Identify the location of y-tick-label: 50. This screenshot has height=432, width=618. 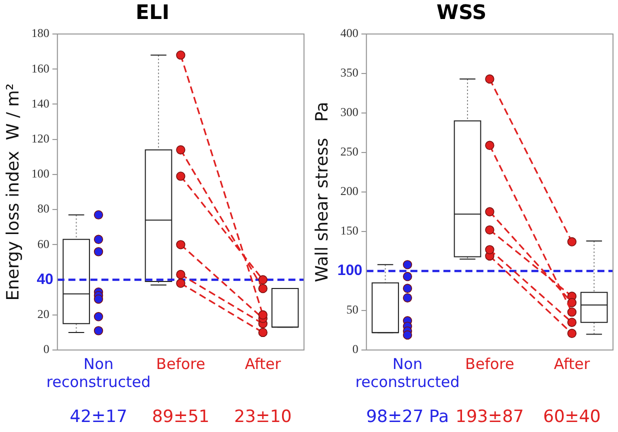
(352, 309).